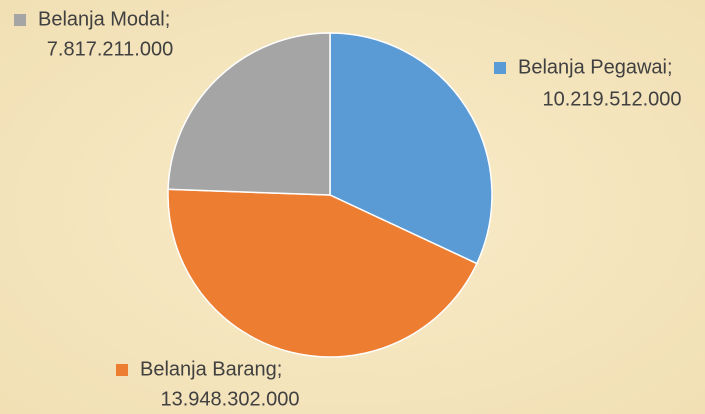 The height and width of the screenshot is (414, 705). I want to click on data-label-value: 7.817.211.000, so click(110, 49).